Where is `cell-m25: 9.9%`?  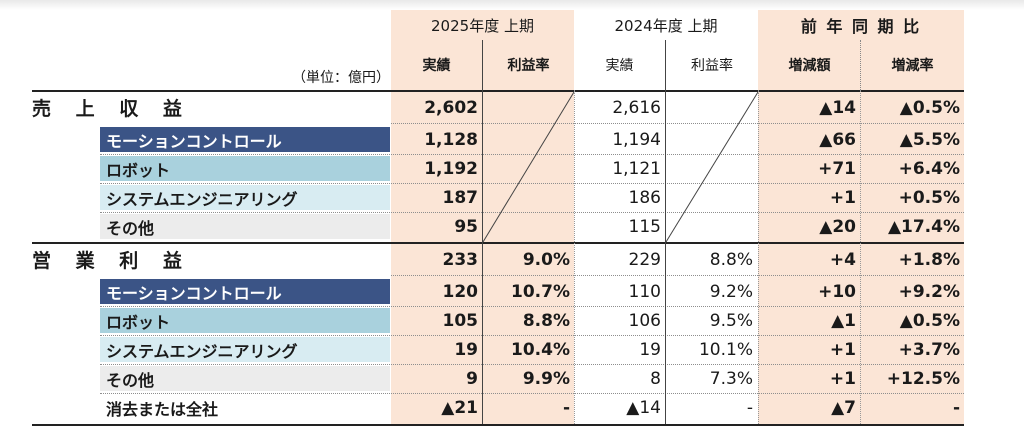
cell-m25: 9.9% is located at coordinates (546, 378).